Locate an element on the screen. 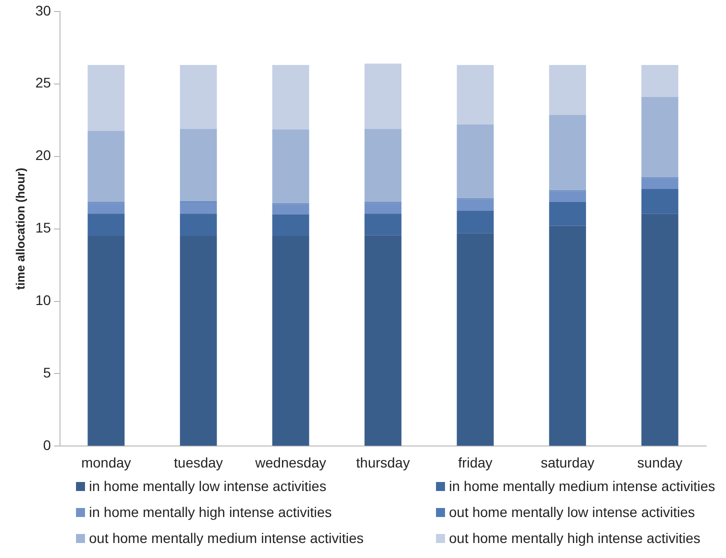 Image resolution: width=726 pixels, height=558 pixels. legend-label: out home mentally high intense activities is located at coordinates (574, 538).